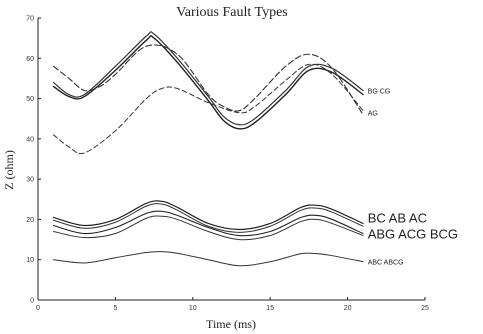 The width and height of the screenshot is (483, 334). I want to click on y-axis-label: Z (ohm), so click(9, 170).